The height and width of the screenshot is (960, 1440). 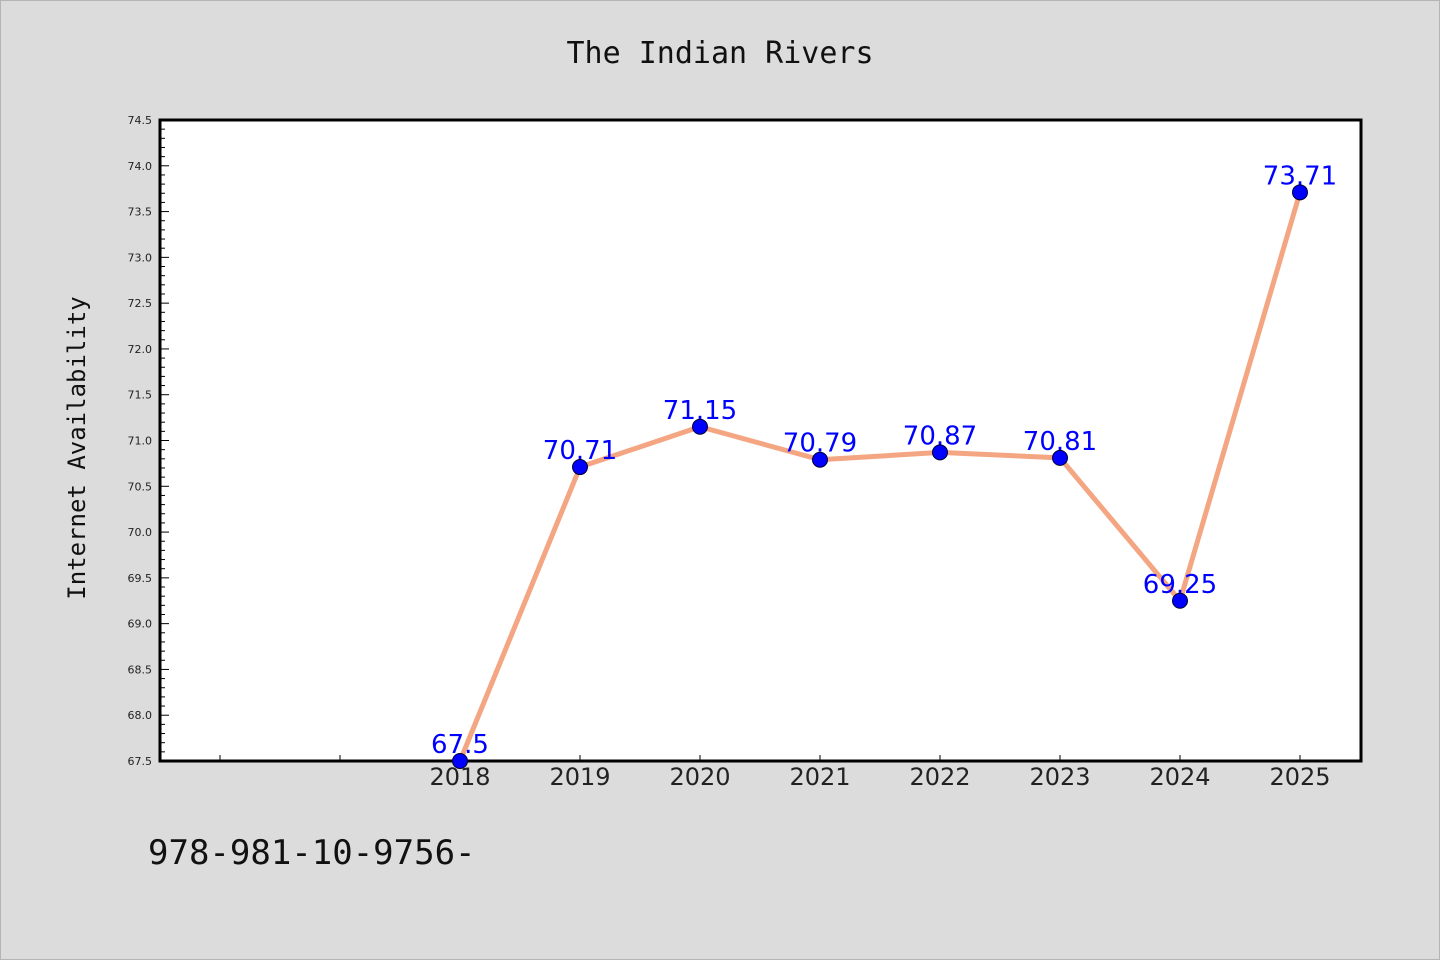 What do you see at coordinates (140, 120) in the screenshot?
I see `y-tick-label: 74.5` at bounding box center [140, 120].